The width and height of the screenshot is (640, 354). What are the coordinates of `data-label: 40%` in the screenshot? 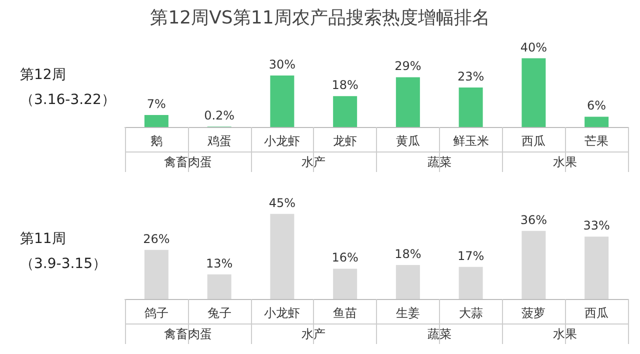 It's located at (534, 47).